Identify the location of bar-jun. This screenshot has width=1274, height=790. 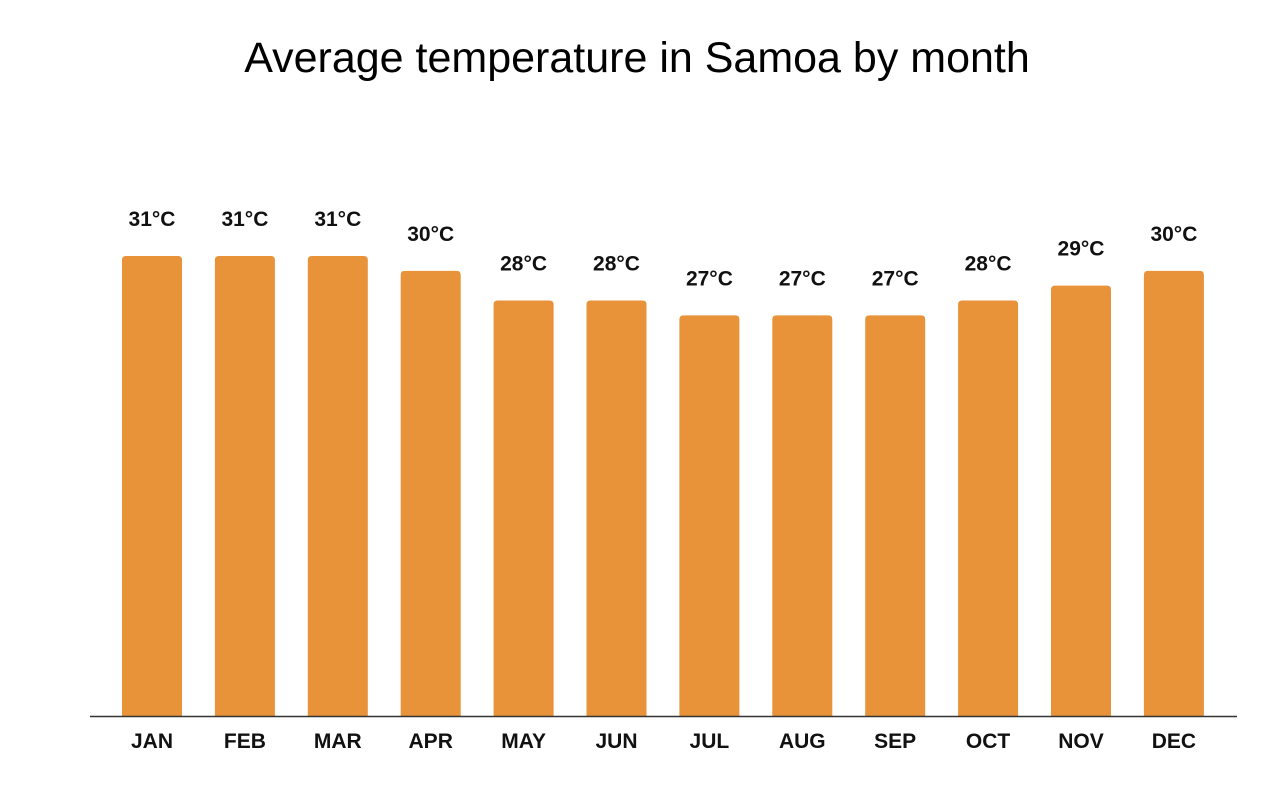
(616, 508).